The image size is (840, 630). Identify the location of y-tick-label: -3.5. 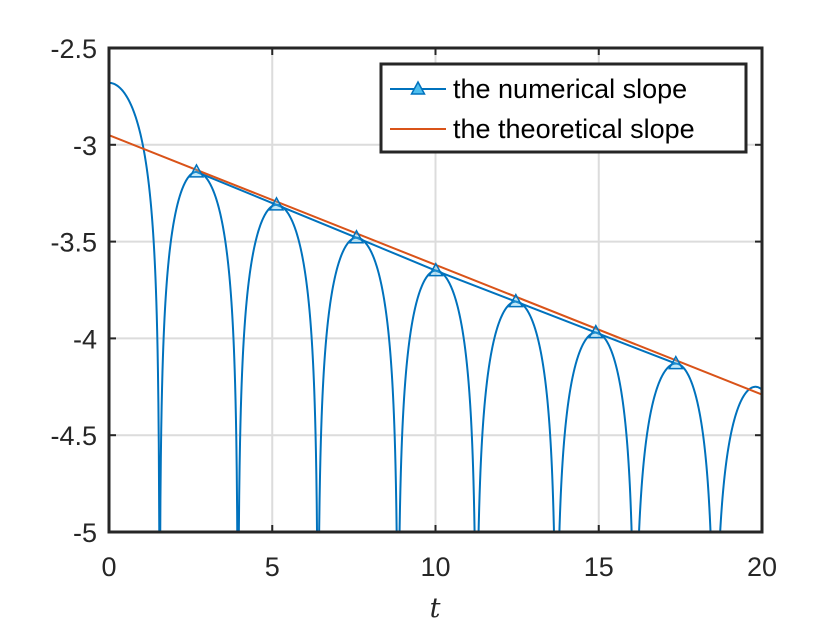
(73, 243).